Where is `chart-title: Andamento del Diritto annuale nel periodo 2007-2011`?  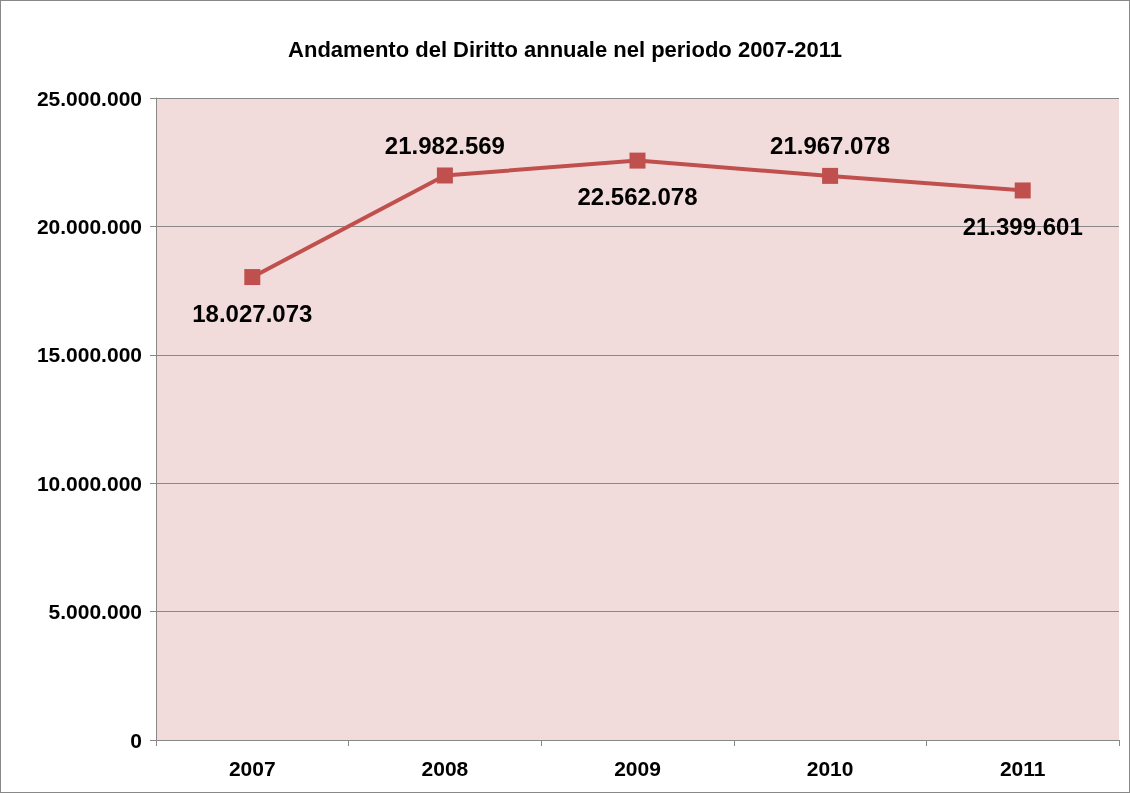 chart-title: Andamento del Diritto annuale nel periodo 2007-2011 is located at coordinates (565, 49).